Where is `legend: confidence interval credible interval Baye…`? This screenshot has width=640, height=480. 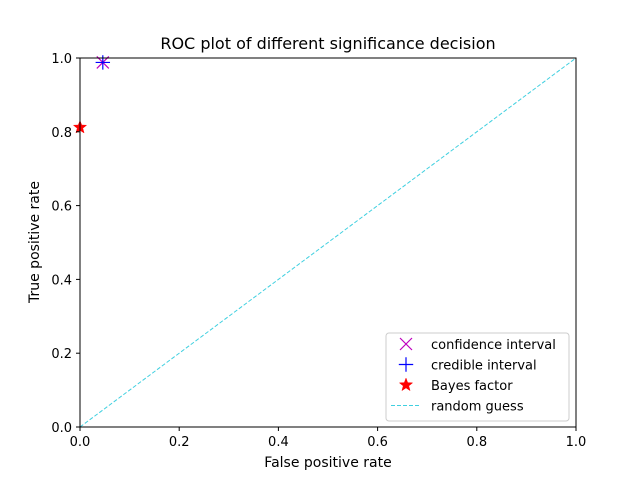 legend: confidence interval credible interval Baye… is located at coordinates (477, 377).